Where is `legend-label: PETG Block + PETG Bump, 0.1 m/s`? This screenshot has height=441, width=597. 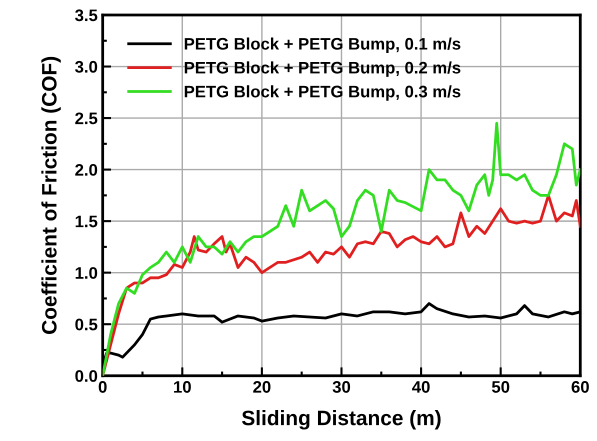
legend-label: PETG Block + PETG Bump, 0.1 m/s is located at coordinates (322, 45).